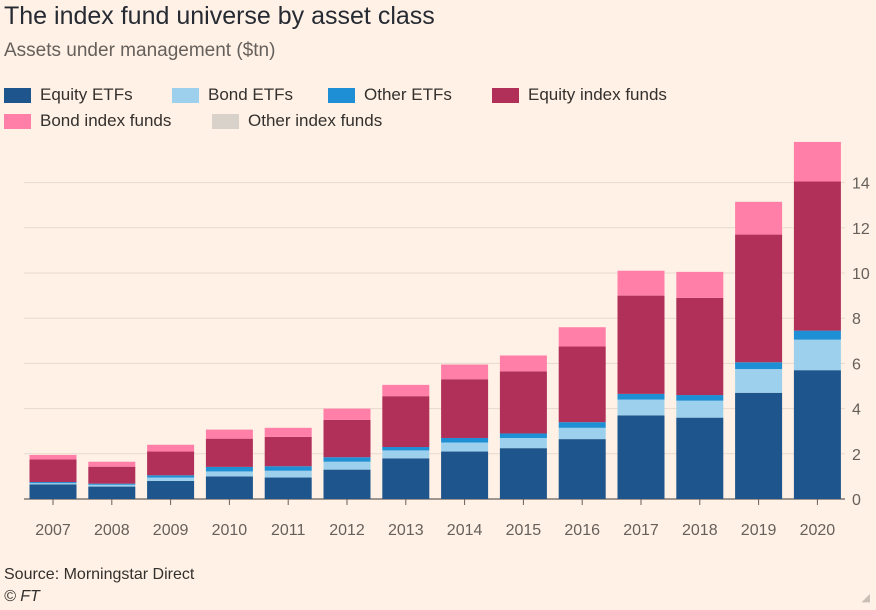 This screenshot has width=876, height=610. I want to click on source-note: Source: Morningstar Direct, so click(99, 574).